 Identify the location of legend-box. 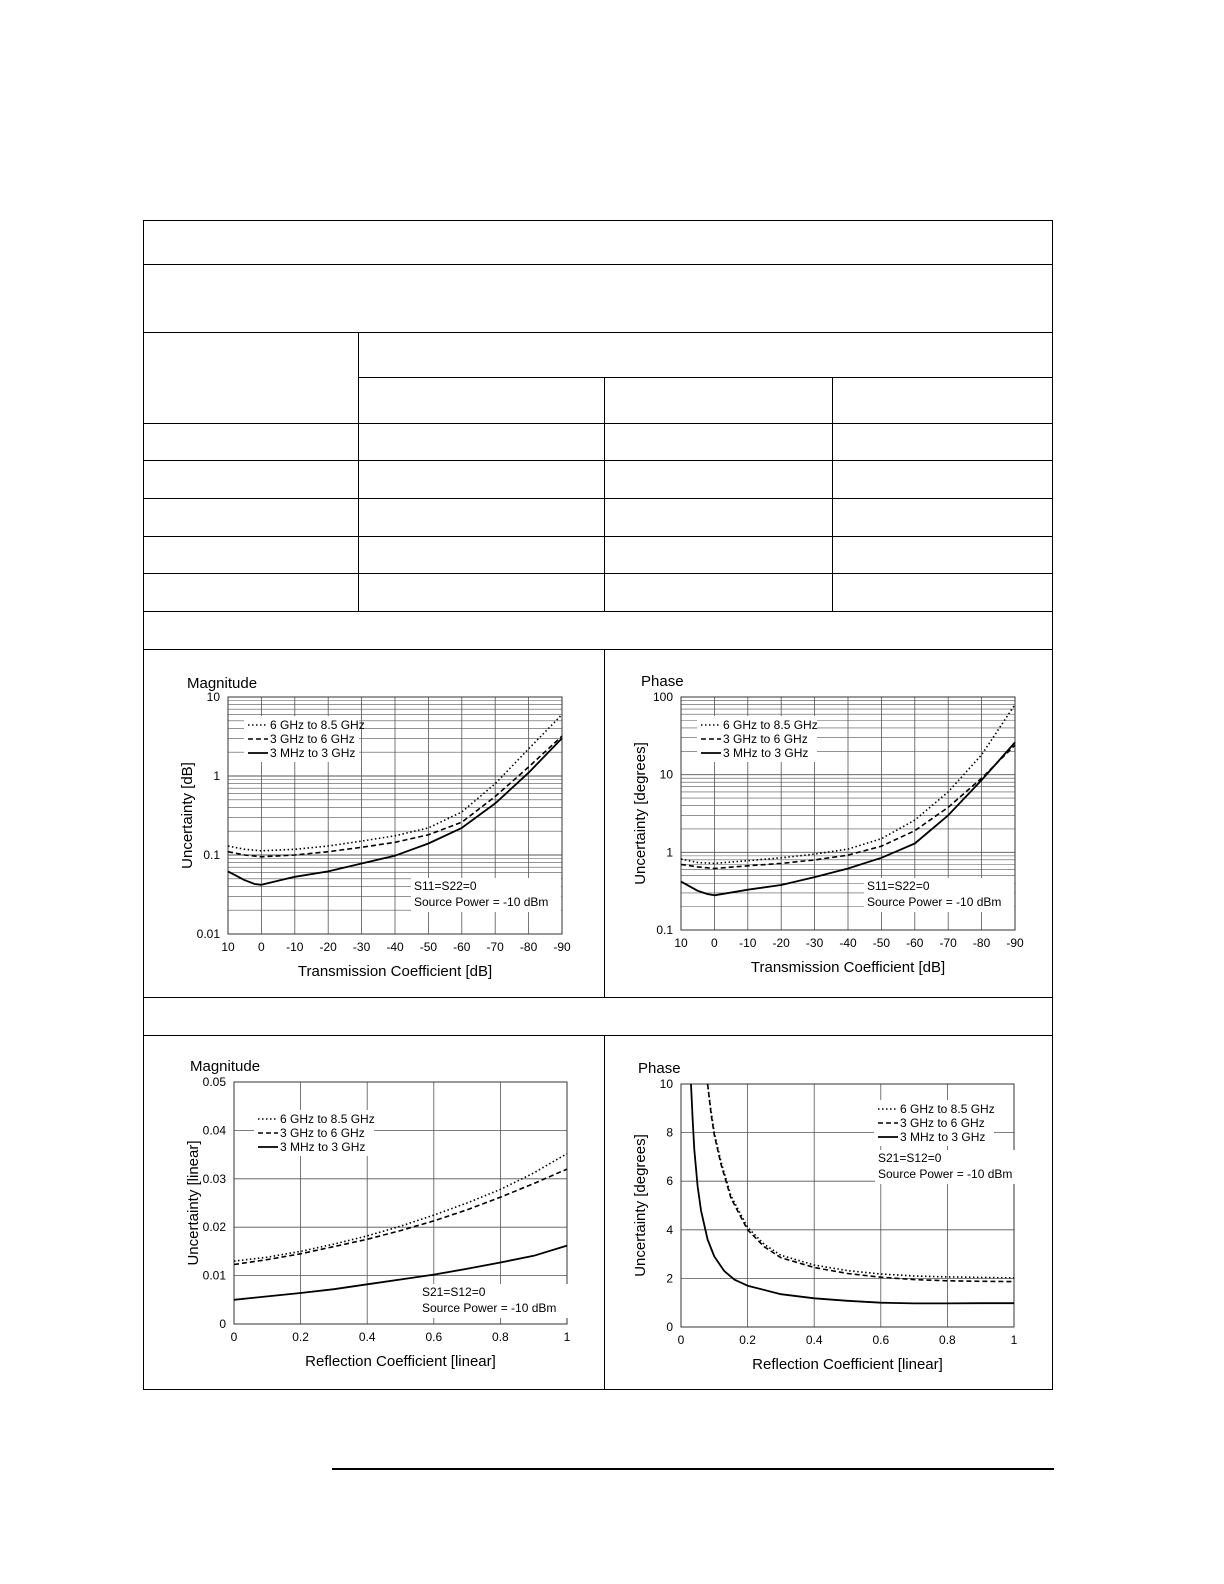
(301, 739).